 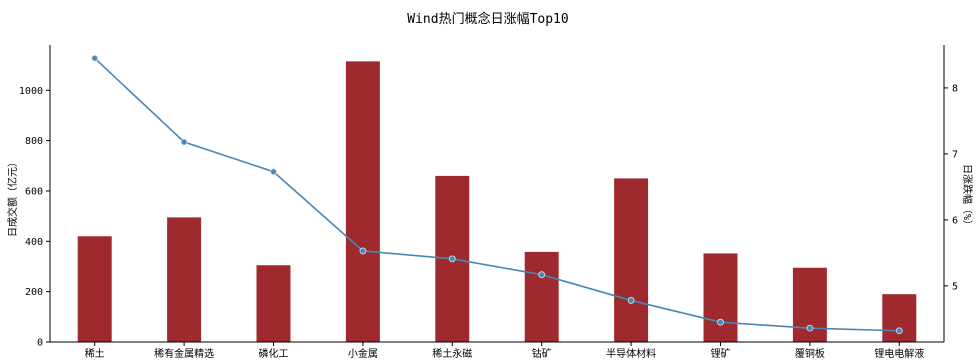 What do you see at coordinates (34, 191) in the screenshot?
I see `y-tick-label: 600` at bounding box center [34, 191].